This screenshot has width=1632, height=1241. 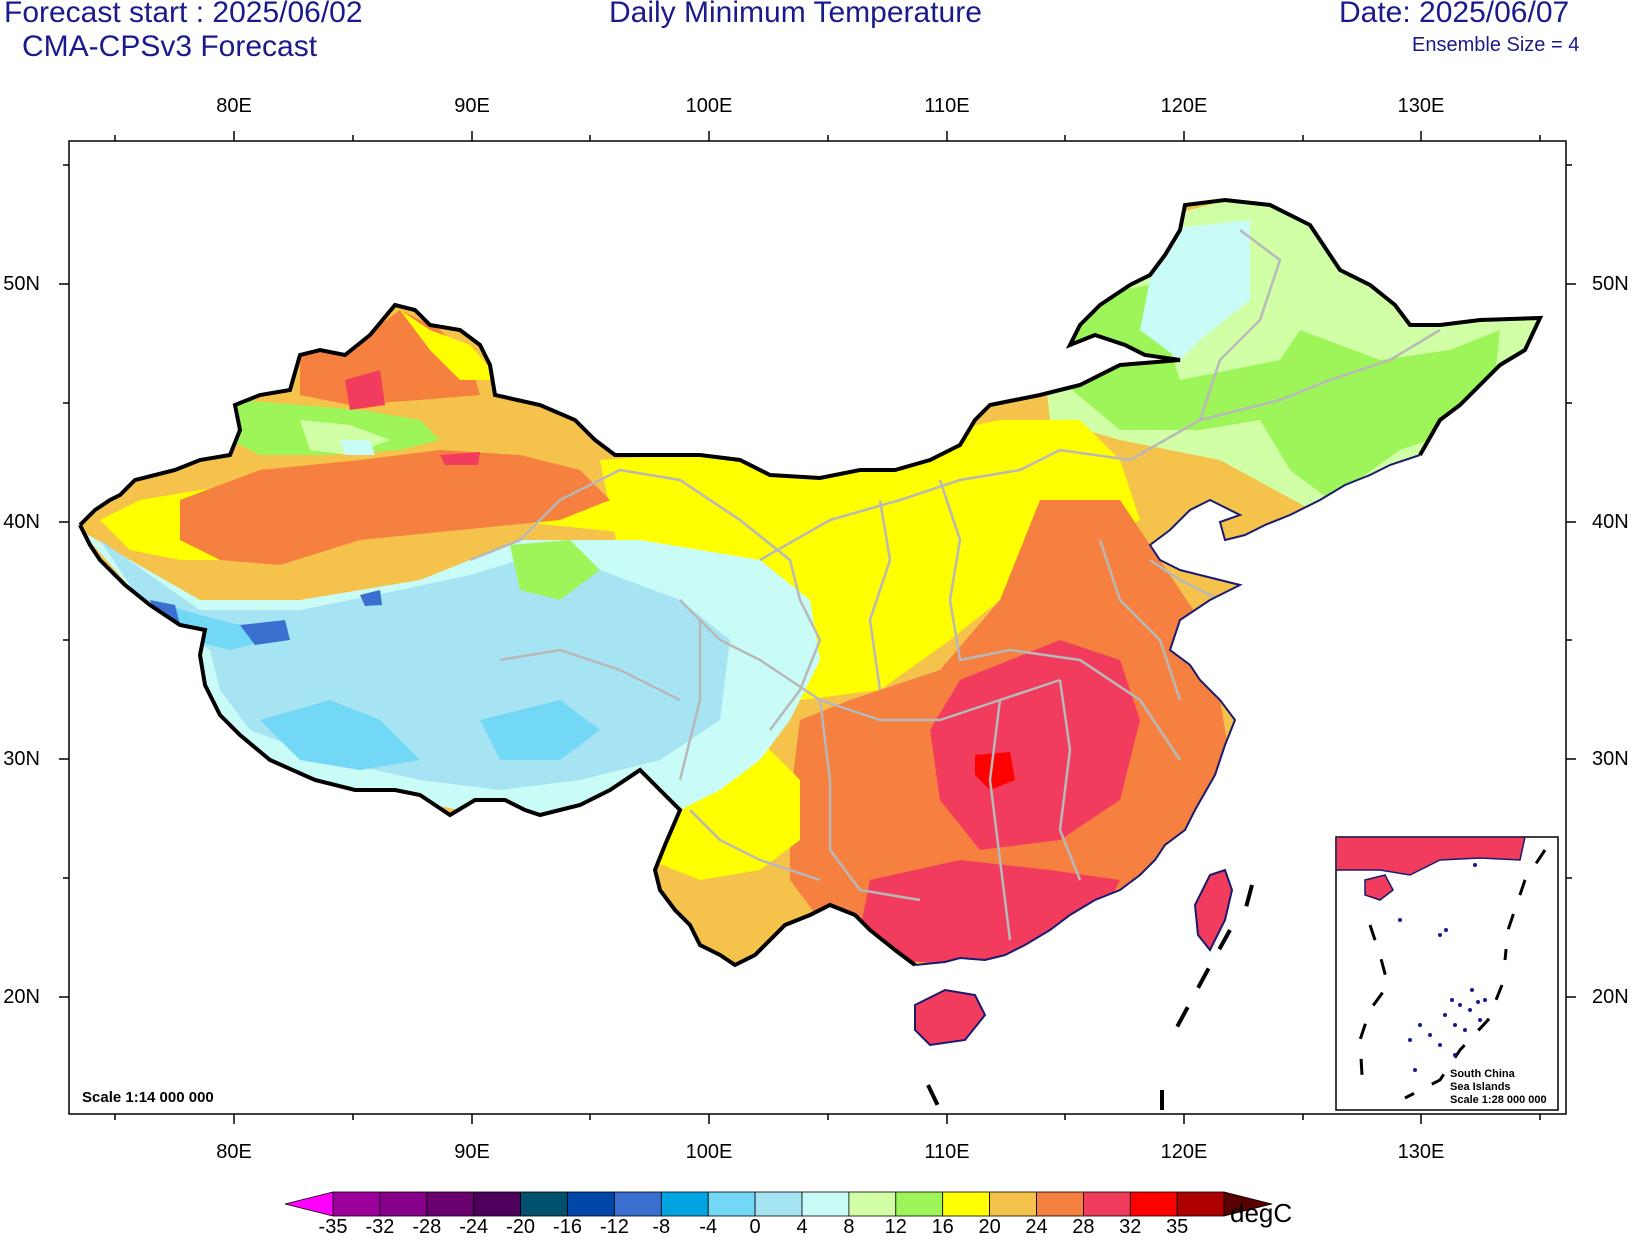 I want to click on colorbar-unit-label: degC, so click(x=1261, y=1213).